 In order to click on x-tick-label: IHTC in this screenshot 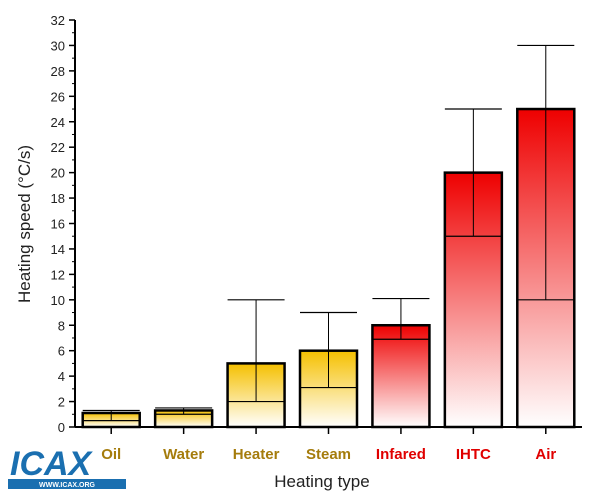, I will do `click(473, 454)`.